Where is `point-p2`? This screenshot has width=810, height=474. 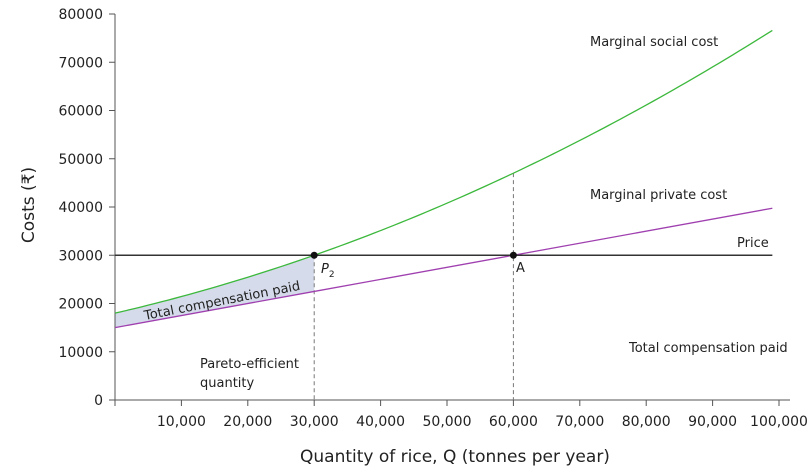 point-p2 is located at coordinates (314, 255).